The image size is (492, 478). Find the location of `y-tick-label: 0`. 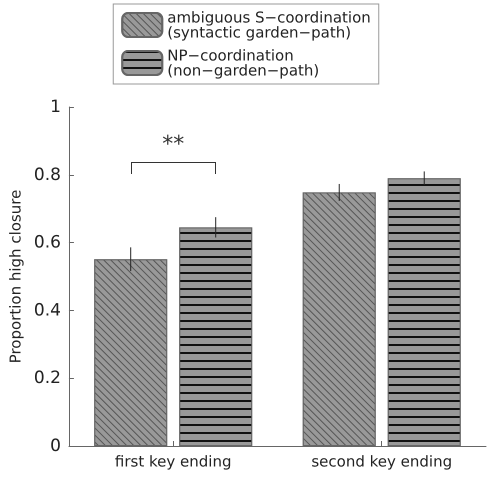

y-tick-label: 0 is located at coordinates (55, 446).